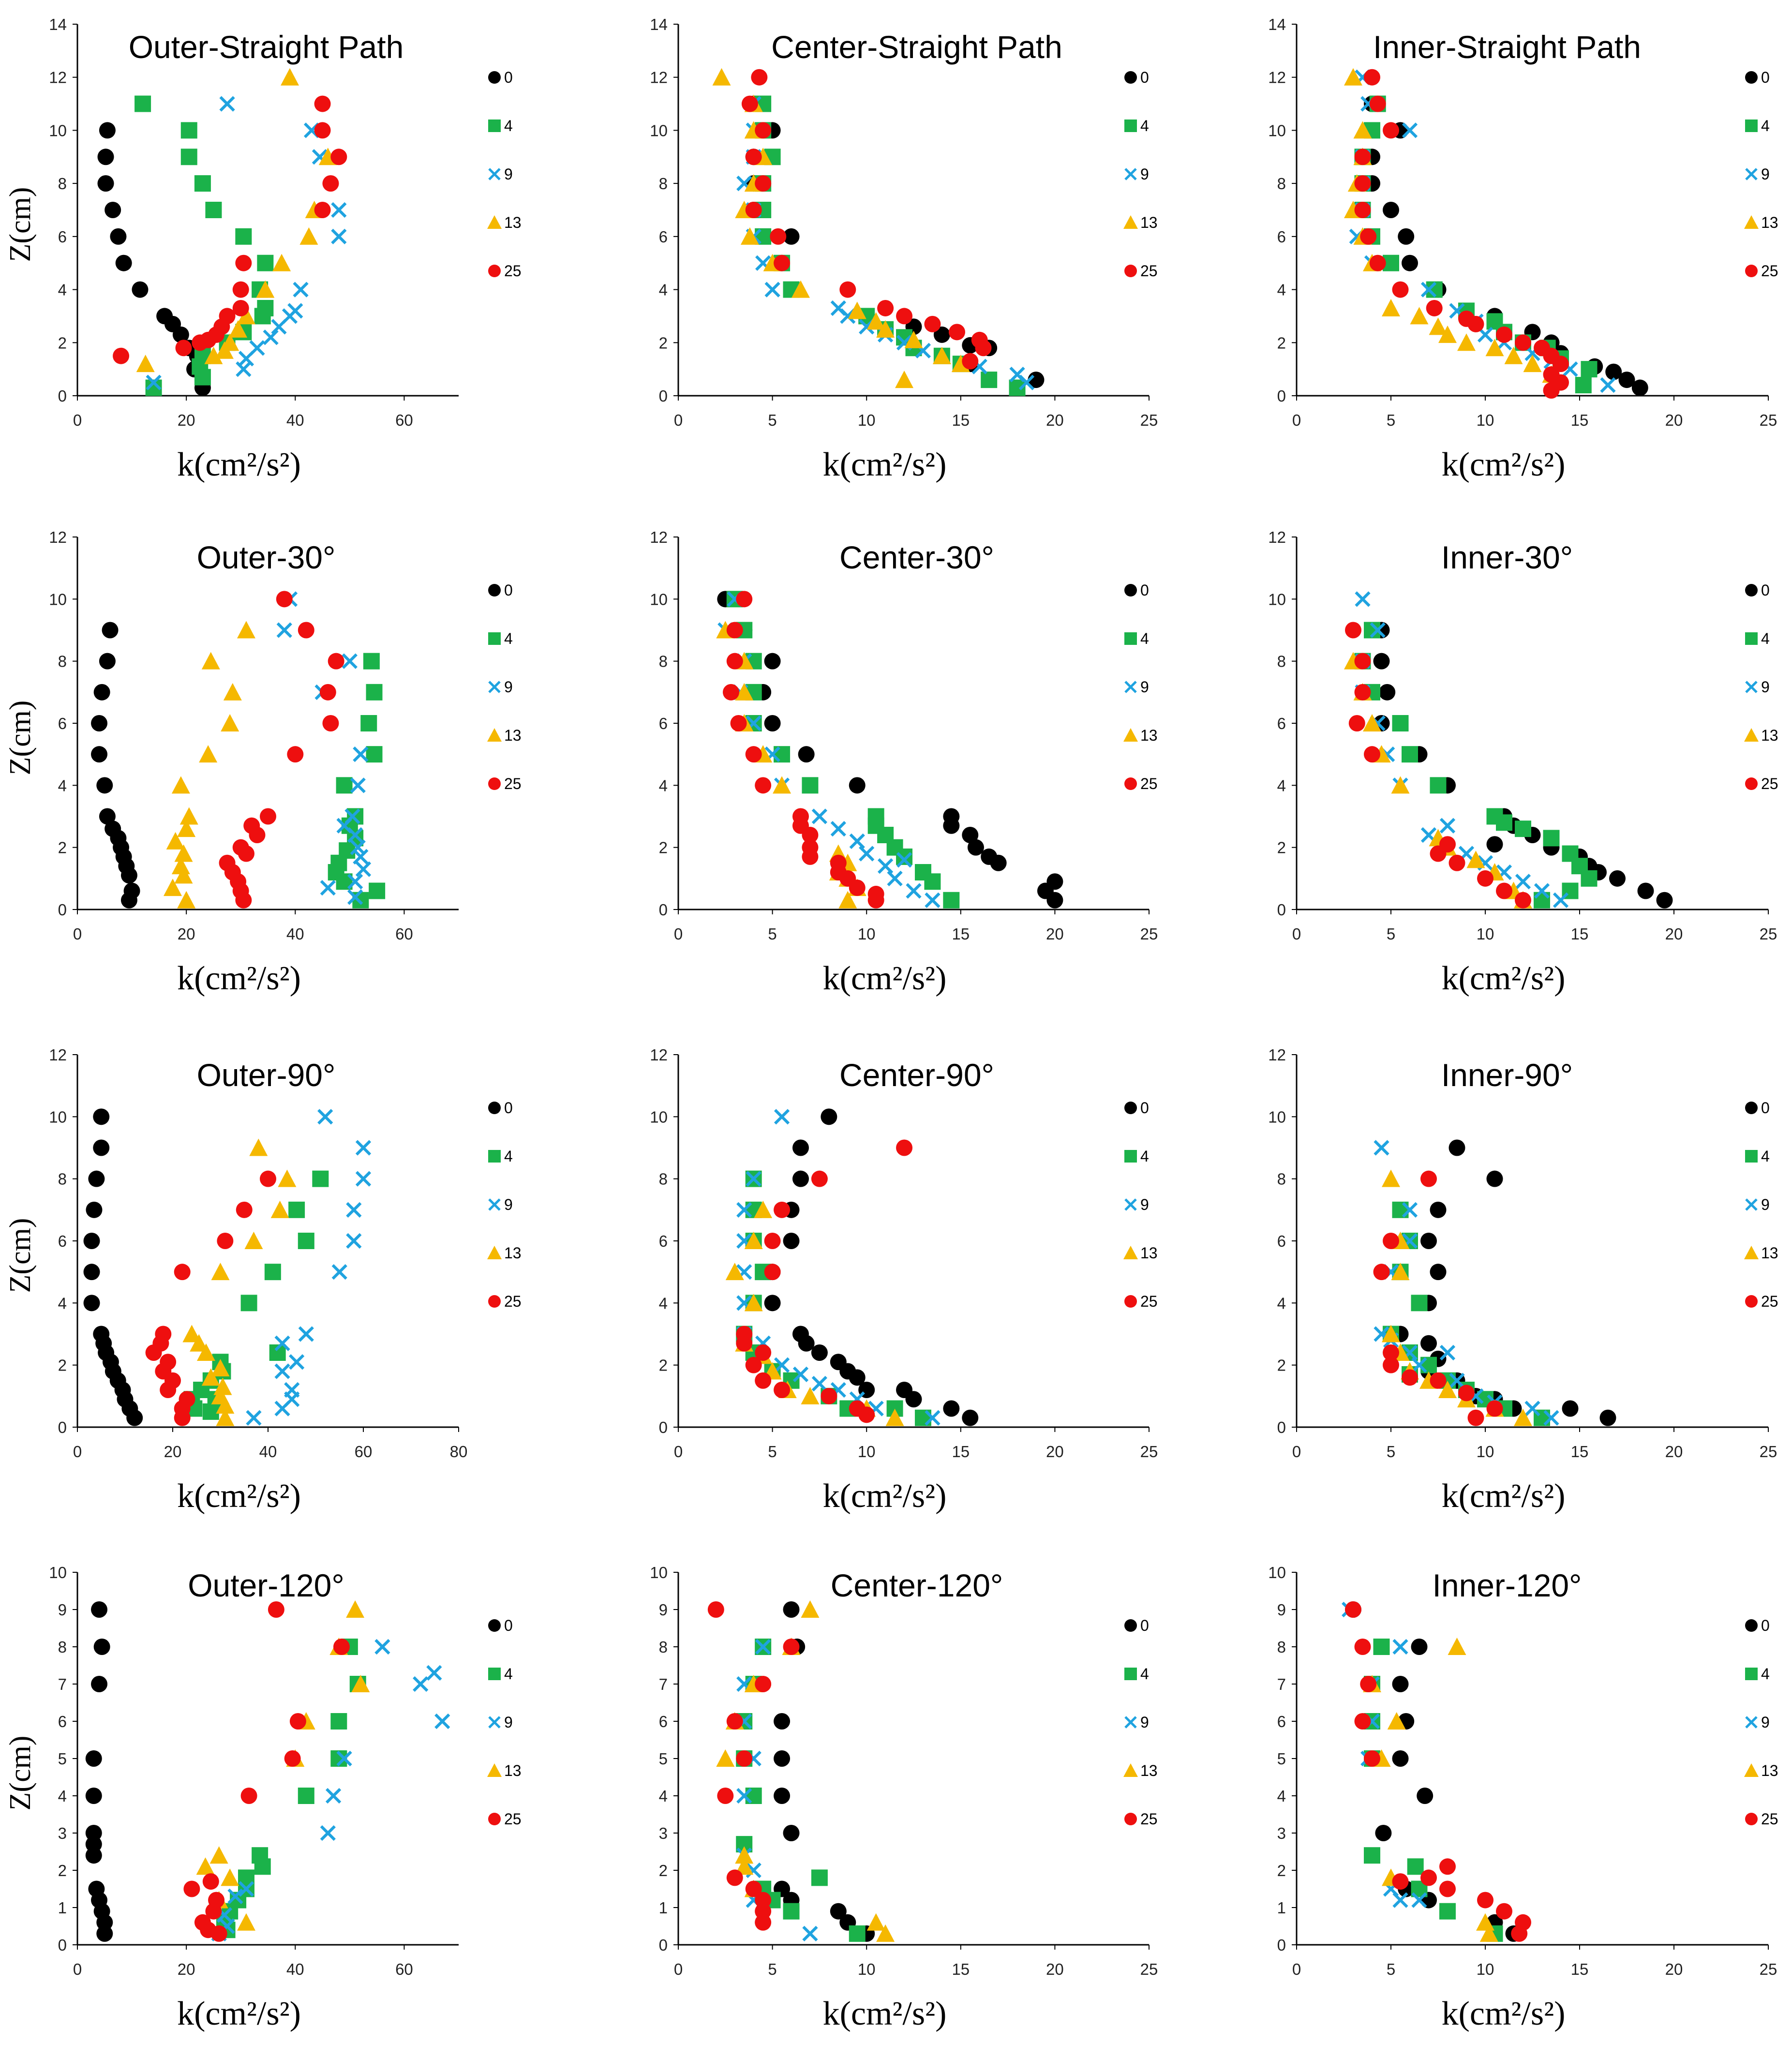 The width and height of the screenshot is (1792, 2058). I want to click on y-tick-label: 7, so click(63, 1684).